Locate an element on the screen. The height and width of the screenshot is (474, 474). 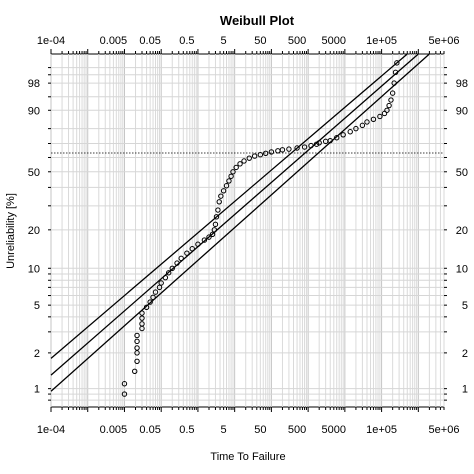
x-tick-label: 500 is located at coordinates (297, 430).